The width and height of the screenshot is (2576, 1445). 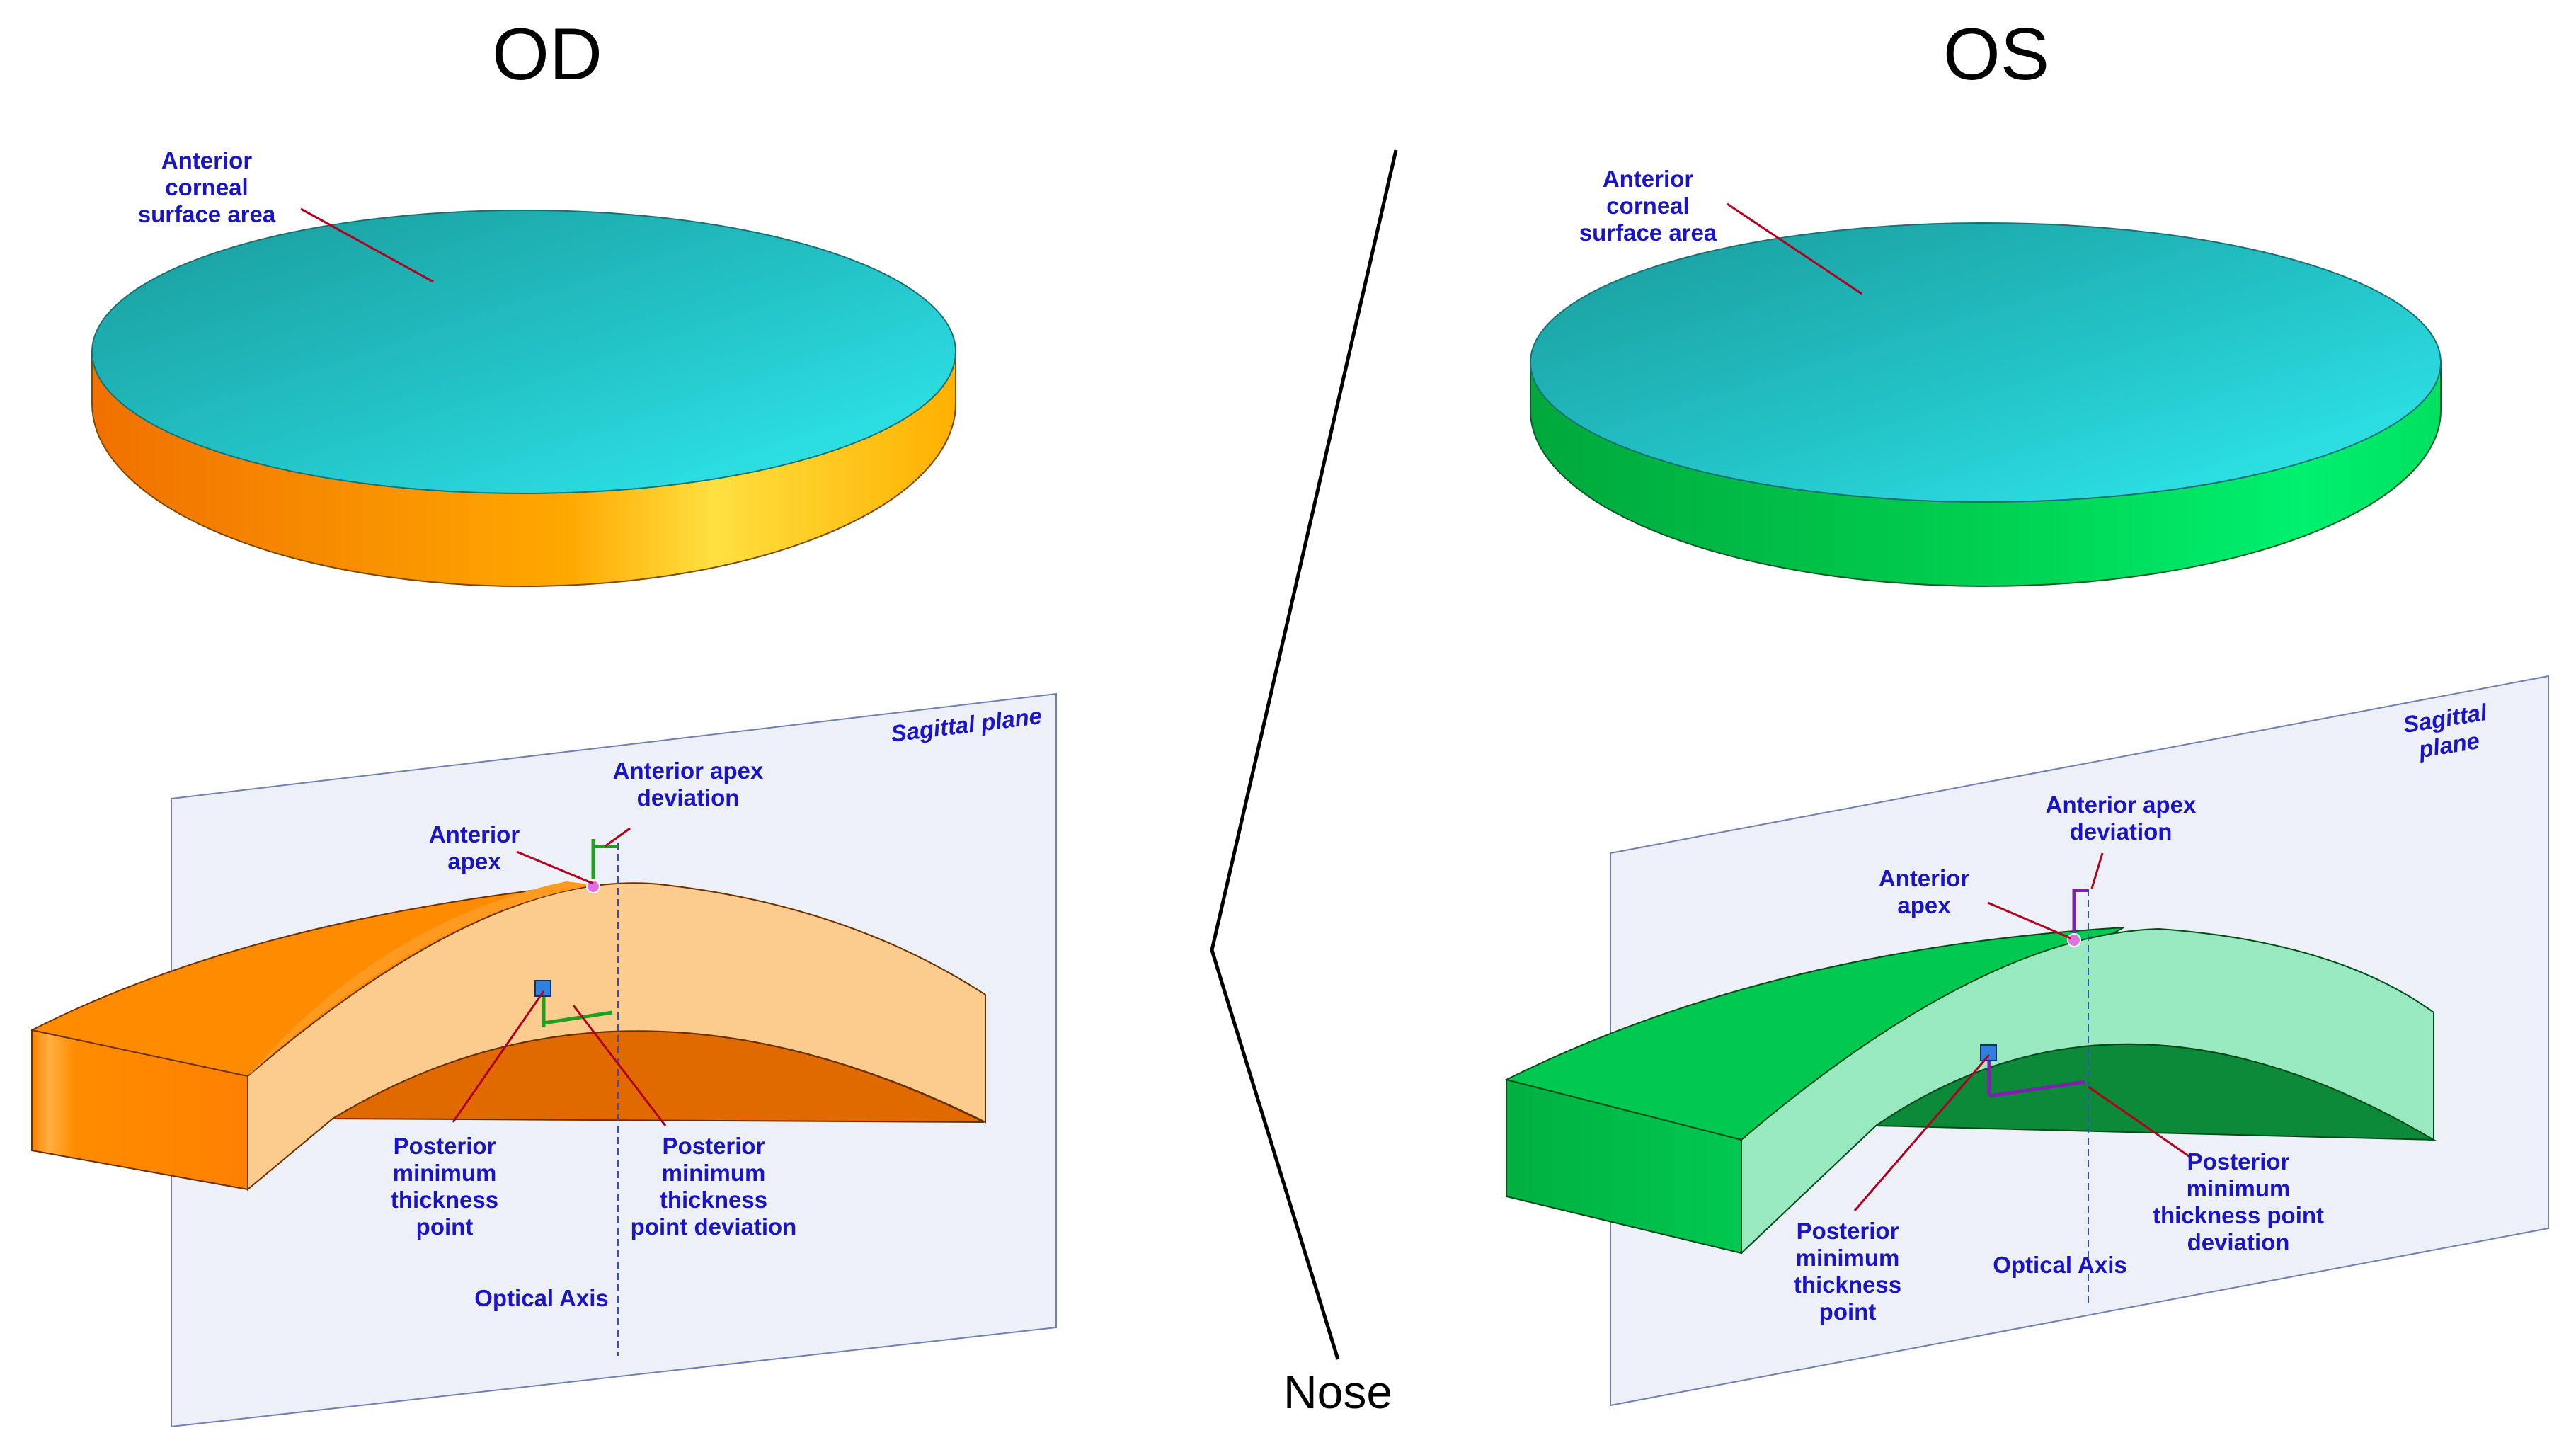 I want to click on od-apex-deviation-label: Anterior apex deviation, so click(x=688, y=784).